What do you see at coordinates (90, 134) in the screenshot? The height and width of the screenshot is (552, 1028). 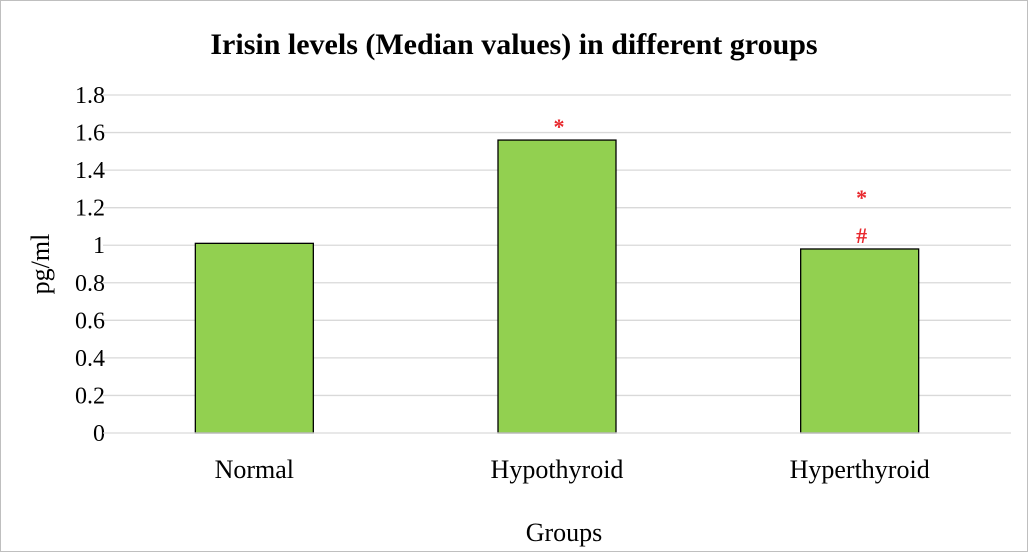 I see `y-tick-label: 1.6` at bounding box center [90, 134].